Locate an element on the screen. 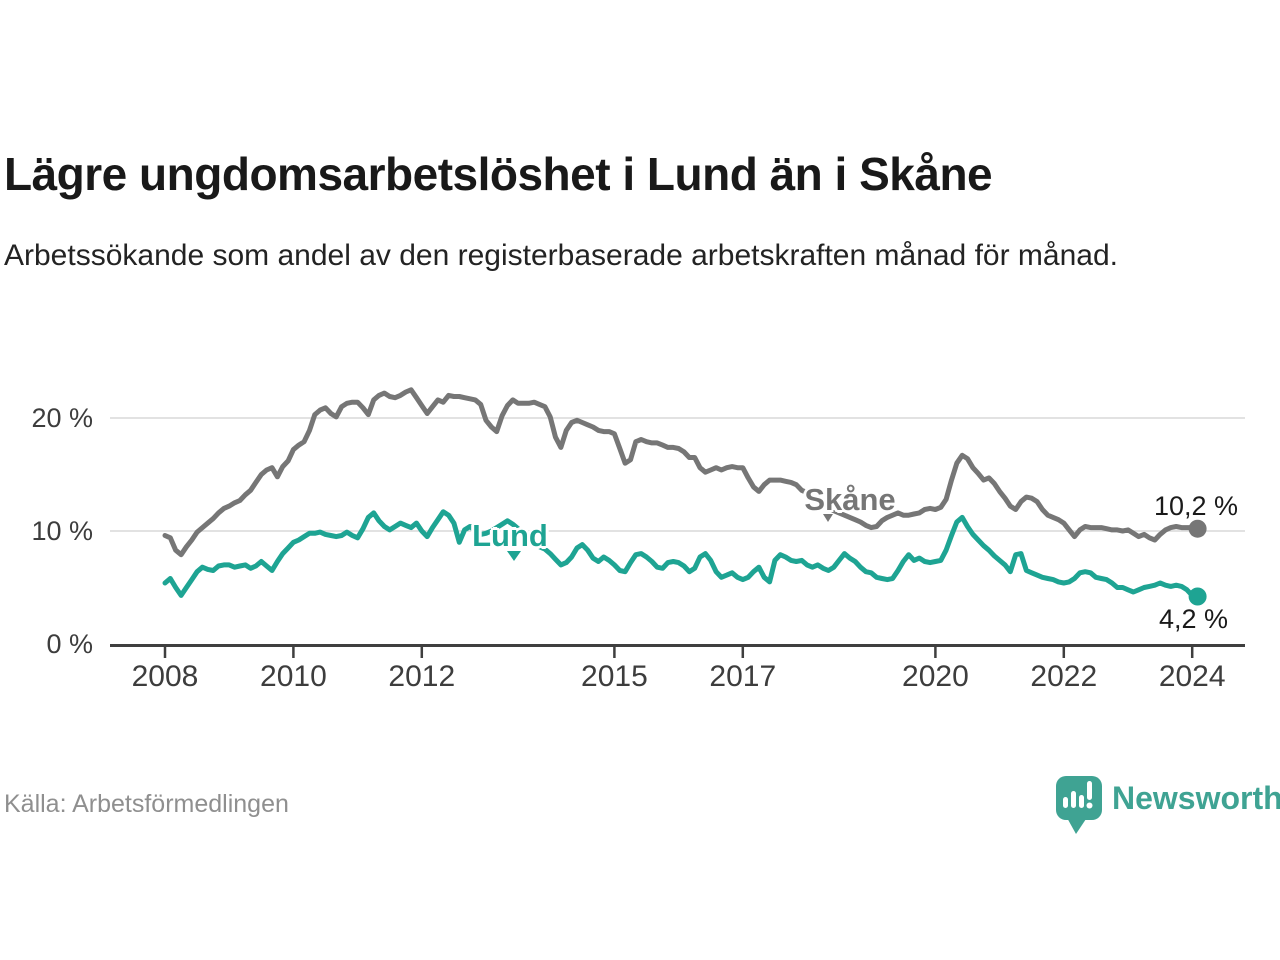 The image size is (1280, 960). x-tick-label: 2022 is located at coordinates (1064, 676).